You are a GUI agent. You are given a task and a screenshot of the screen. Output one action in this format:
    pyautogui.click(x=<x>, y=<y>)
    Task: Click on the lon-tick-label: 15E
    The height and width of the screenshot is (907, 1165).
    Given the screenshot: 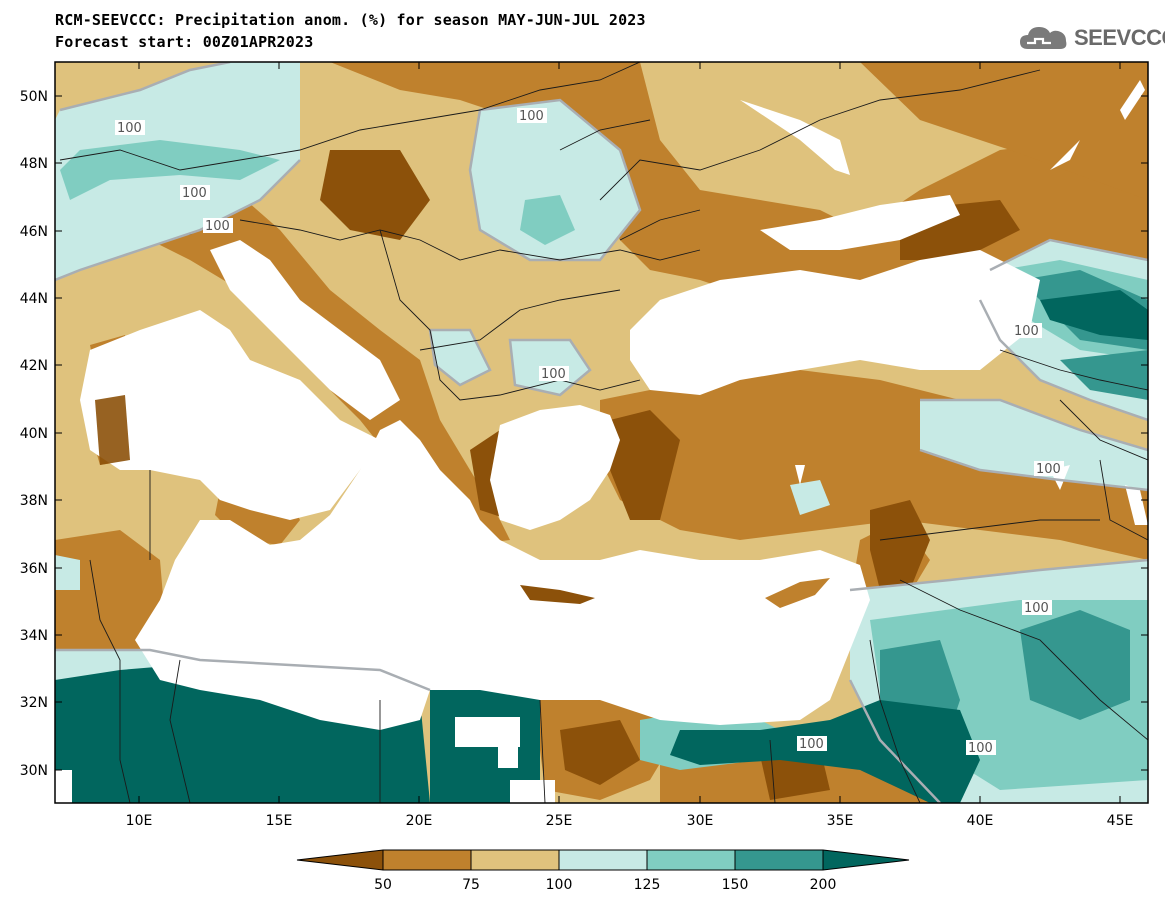 What is the action you would take?
    pyautogui.click(x=279, y=821)
    